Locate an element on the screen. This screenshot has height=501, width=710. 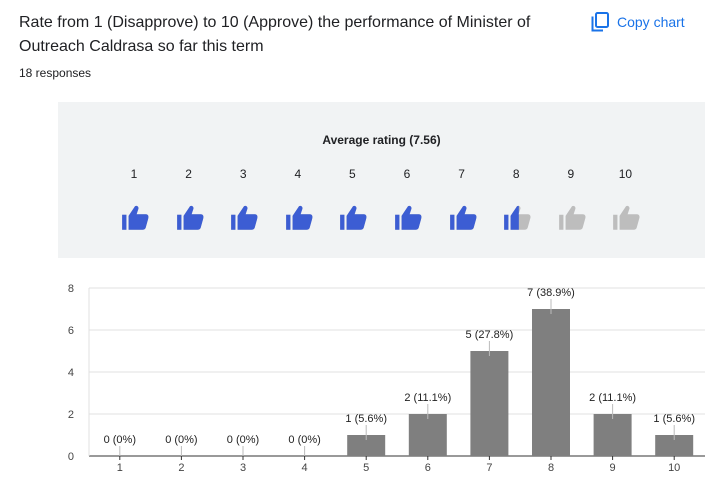
copy-icon is located at coordinates (600, 22).